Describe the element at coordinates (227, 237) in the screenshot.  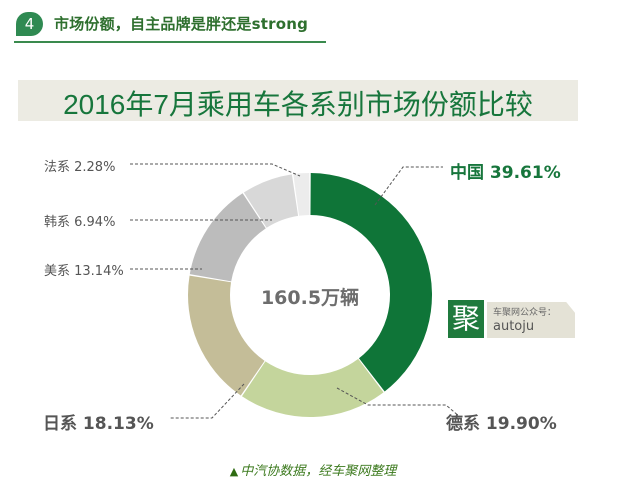
I see `donut-slice-usa` at that location.